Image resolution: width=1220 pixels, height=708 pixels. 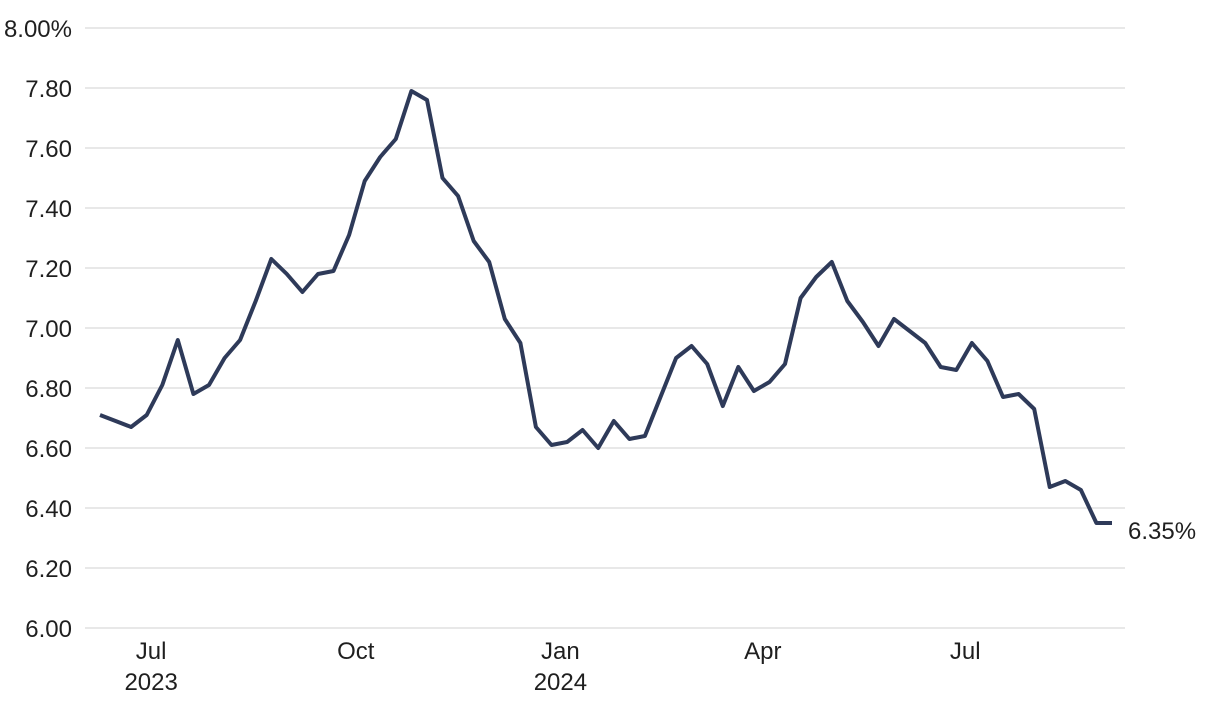 I want to click on x-axis-month-label: Jan, so click(x=560, y=651).